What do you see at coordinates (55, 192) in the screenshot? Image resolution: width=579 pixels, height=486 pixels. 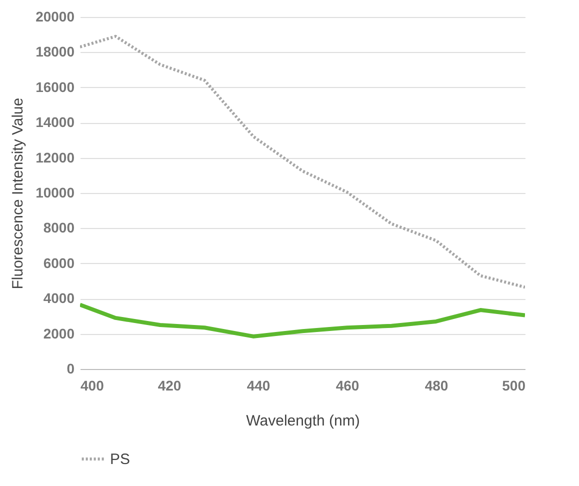 I see `y-tick-label: 10000` at bounding box center [55, 192].